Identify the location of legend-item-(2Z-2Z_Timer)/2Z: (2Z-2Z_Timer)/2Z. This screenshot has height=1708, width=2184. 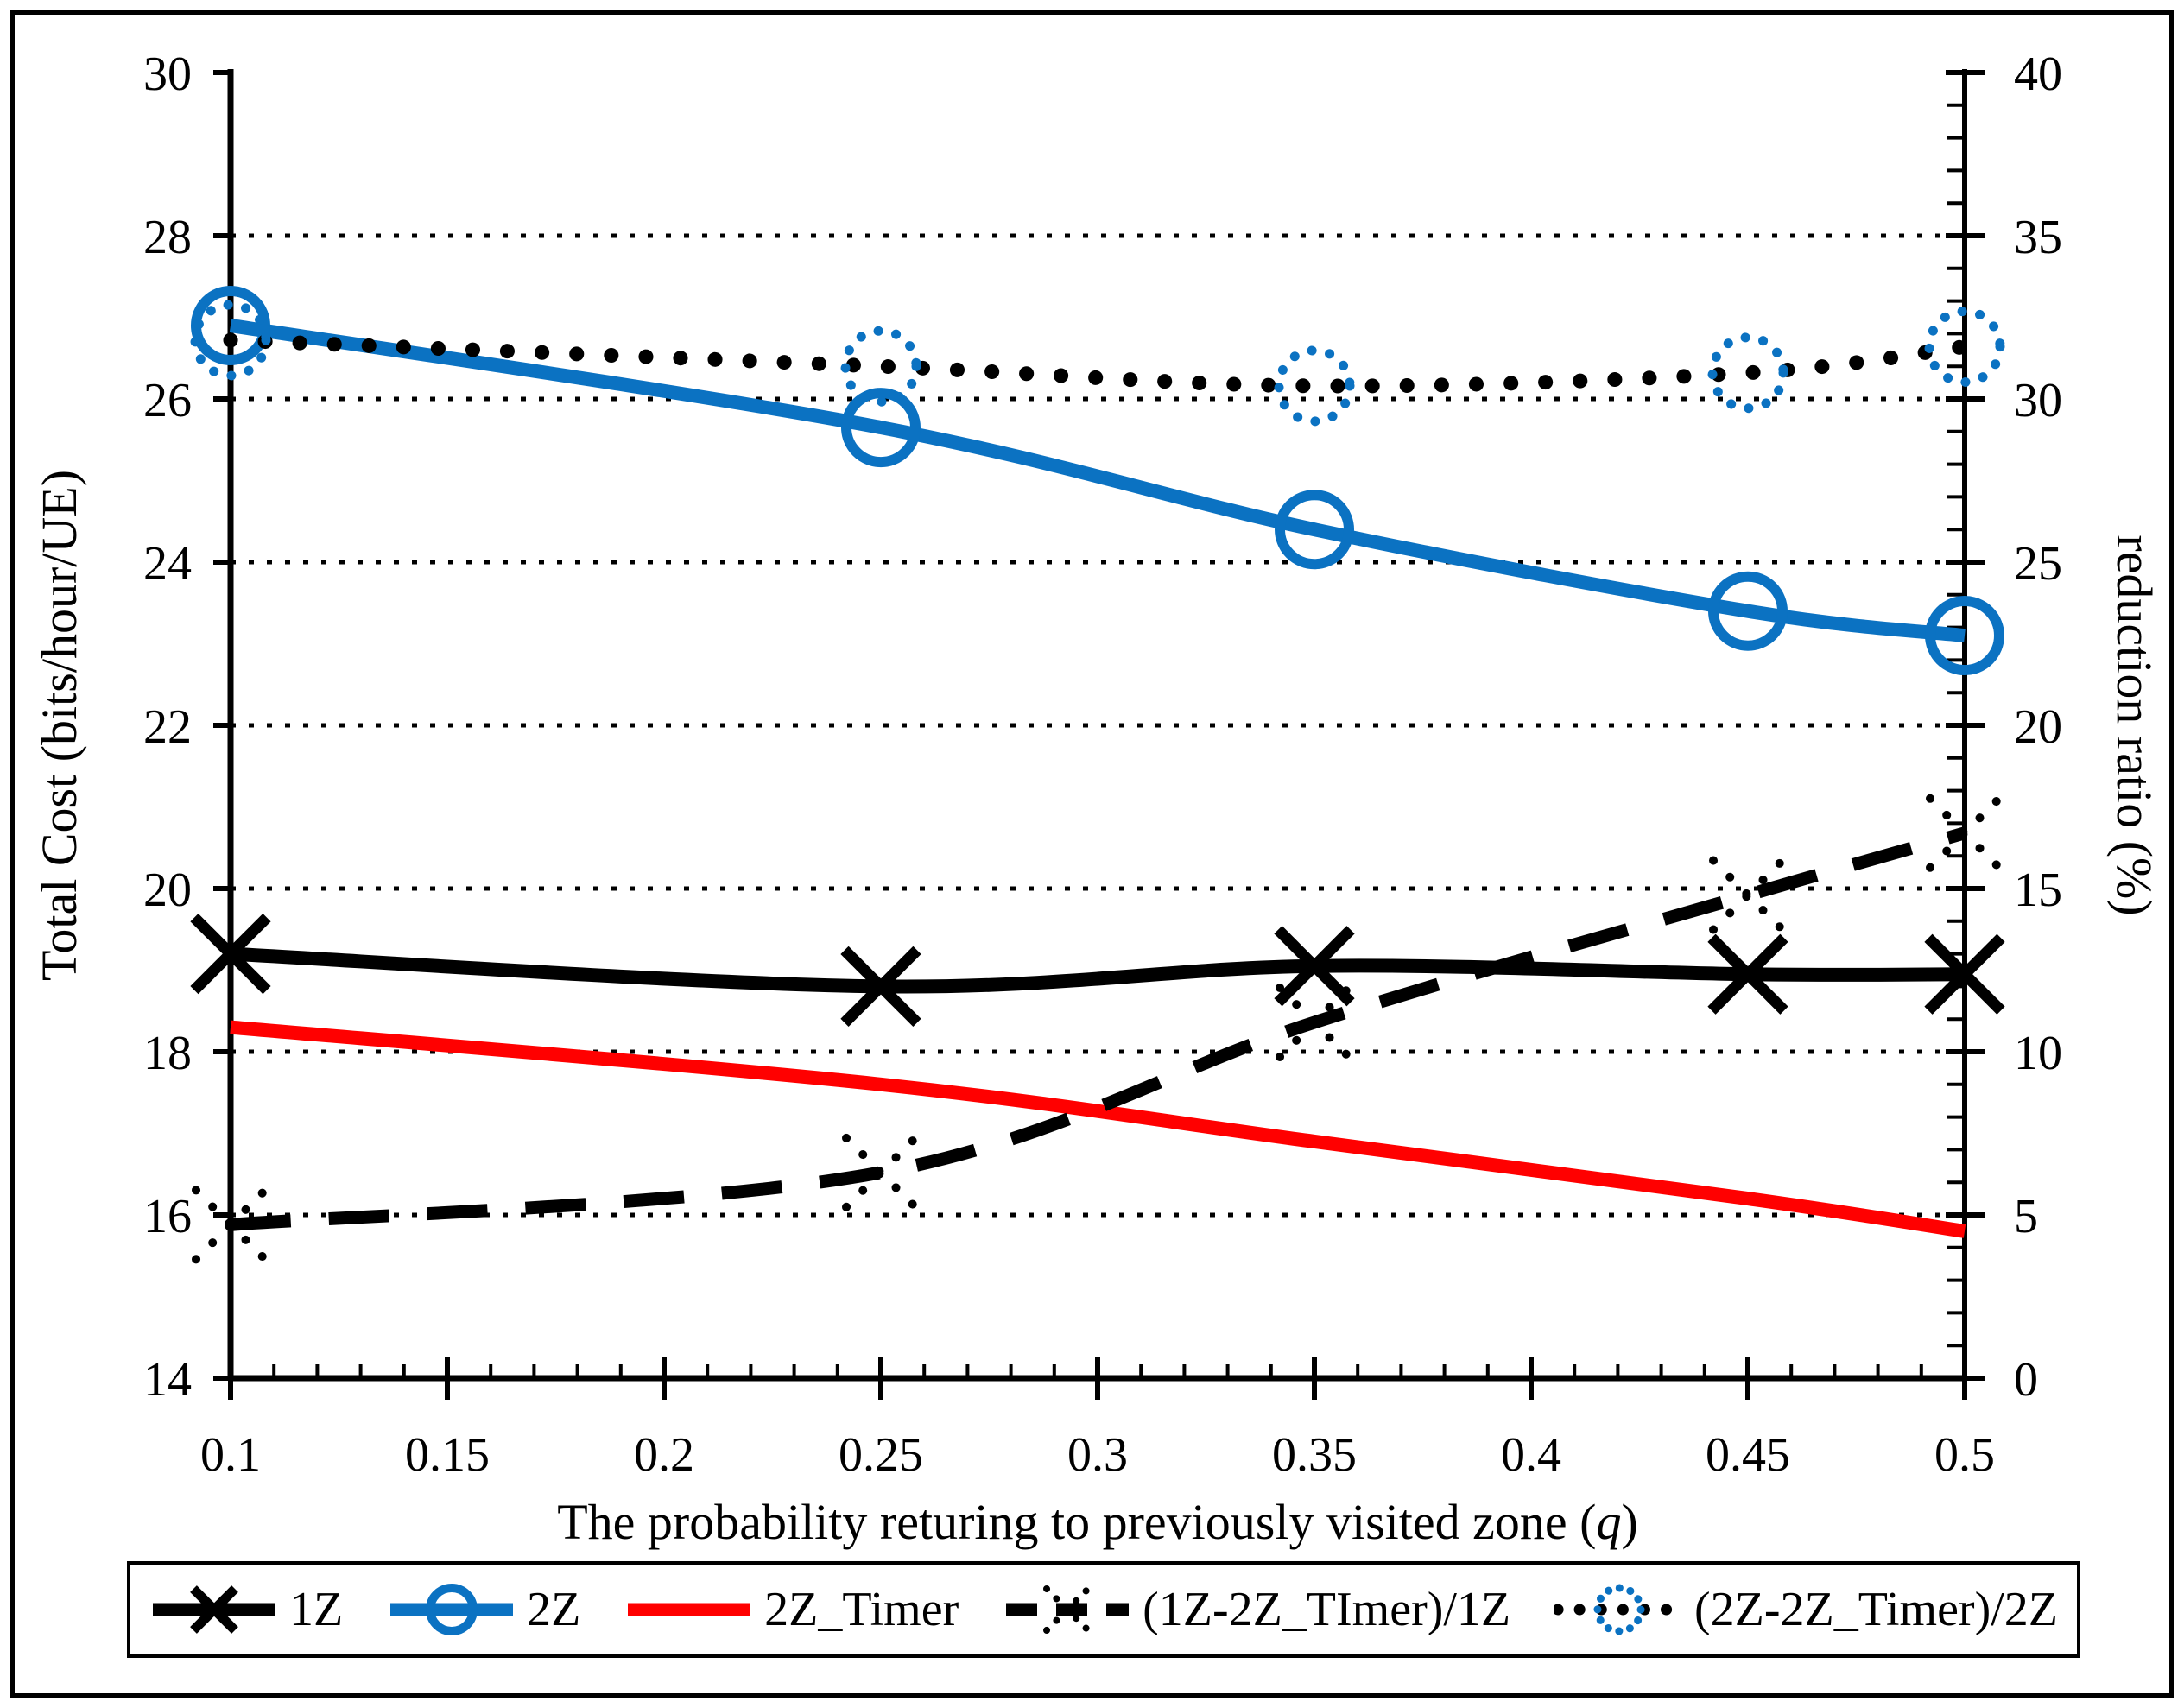
(1806, 1609).